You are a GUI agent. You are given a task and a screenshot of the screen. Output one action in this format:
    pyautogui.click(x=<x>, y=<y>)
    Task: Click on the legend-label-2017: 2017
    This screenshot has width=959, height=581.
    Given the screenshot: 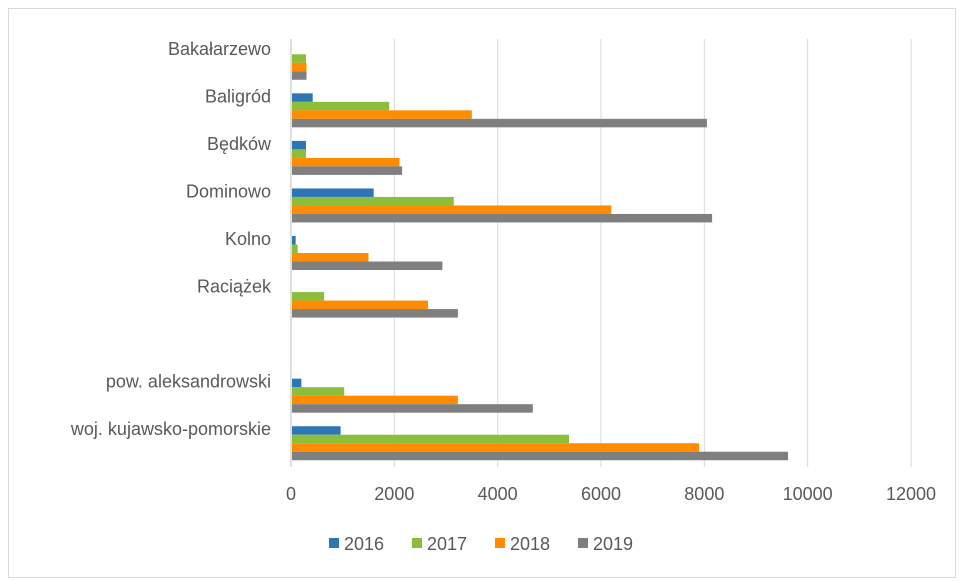 What is the action you would take?
    pyautogui.click(x=447, y=544)
    